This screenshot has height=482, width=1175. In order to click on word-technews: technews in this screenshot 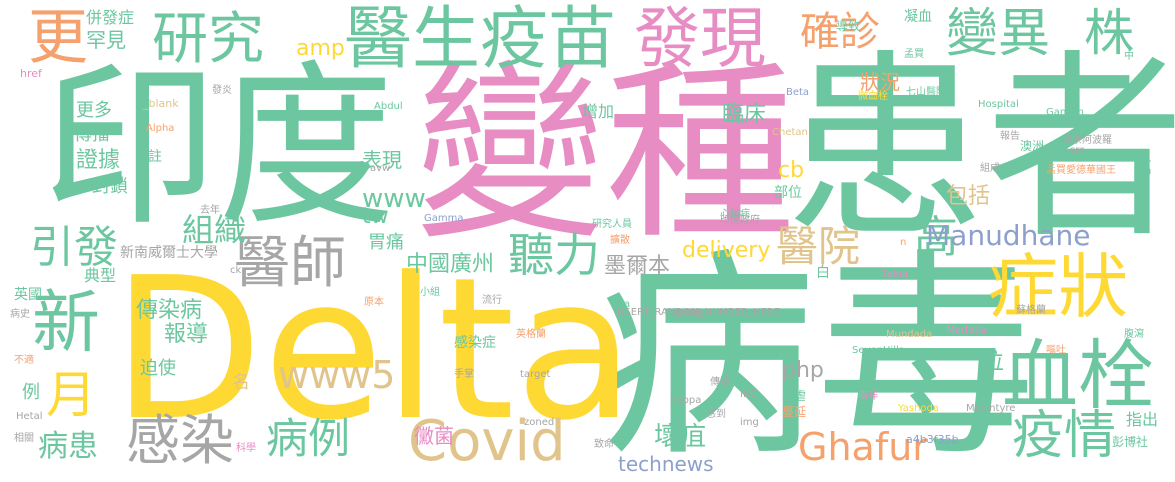, I will do `click(666, 464)`.